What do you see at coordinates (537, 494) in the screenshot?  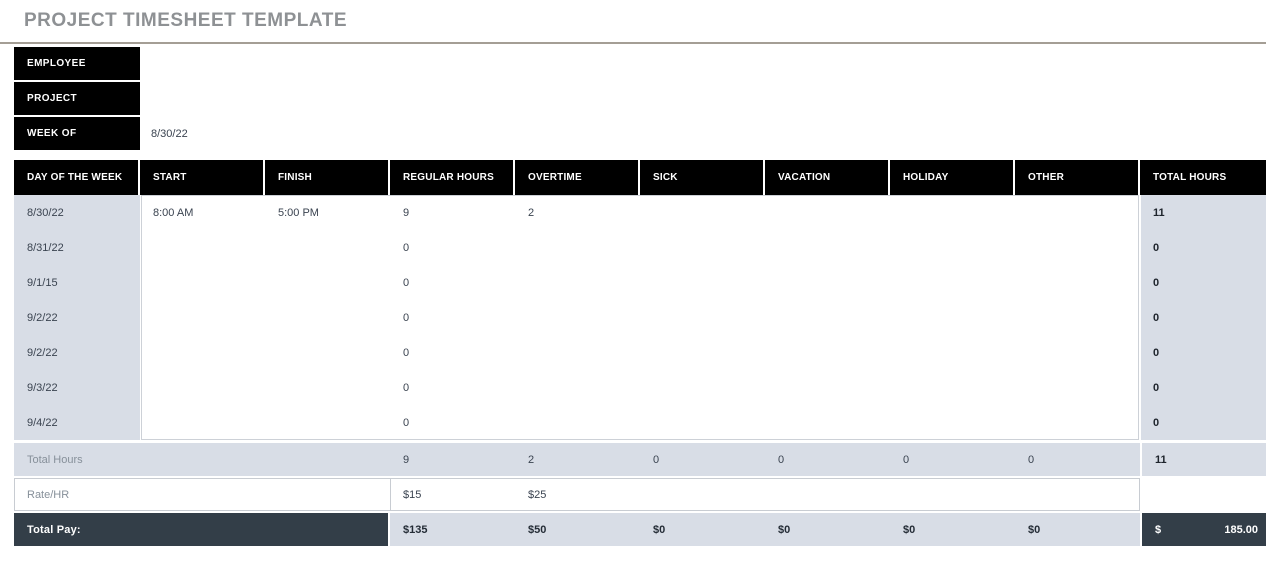 I see `rate-overtime-cell: $25` at bounding box center [537, 494].